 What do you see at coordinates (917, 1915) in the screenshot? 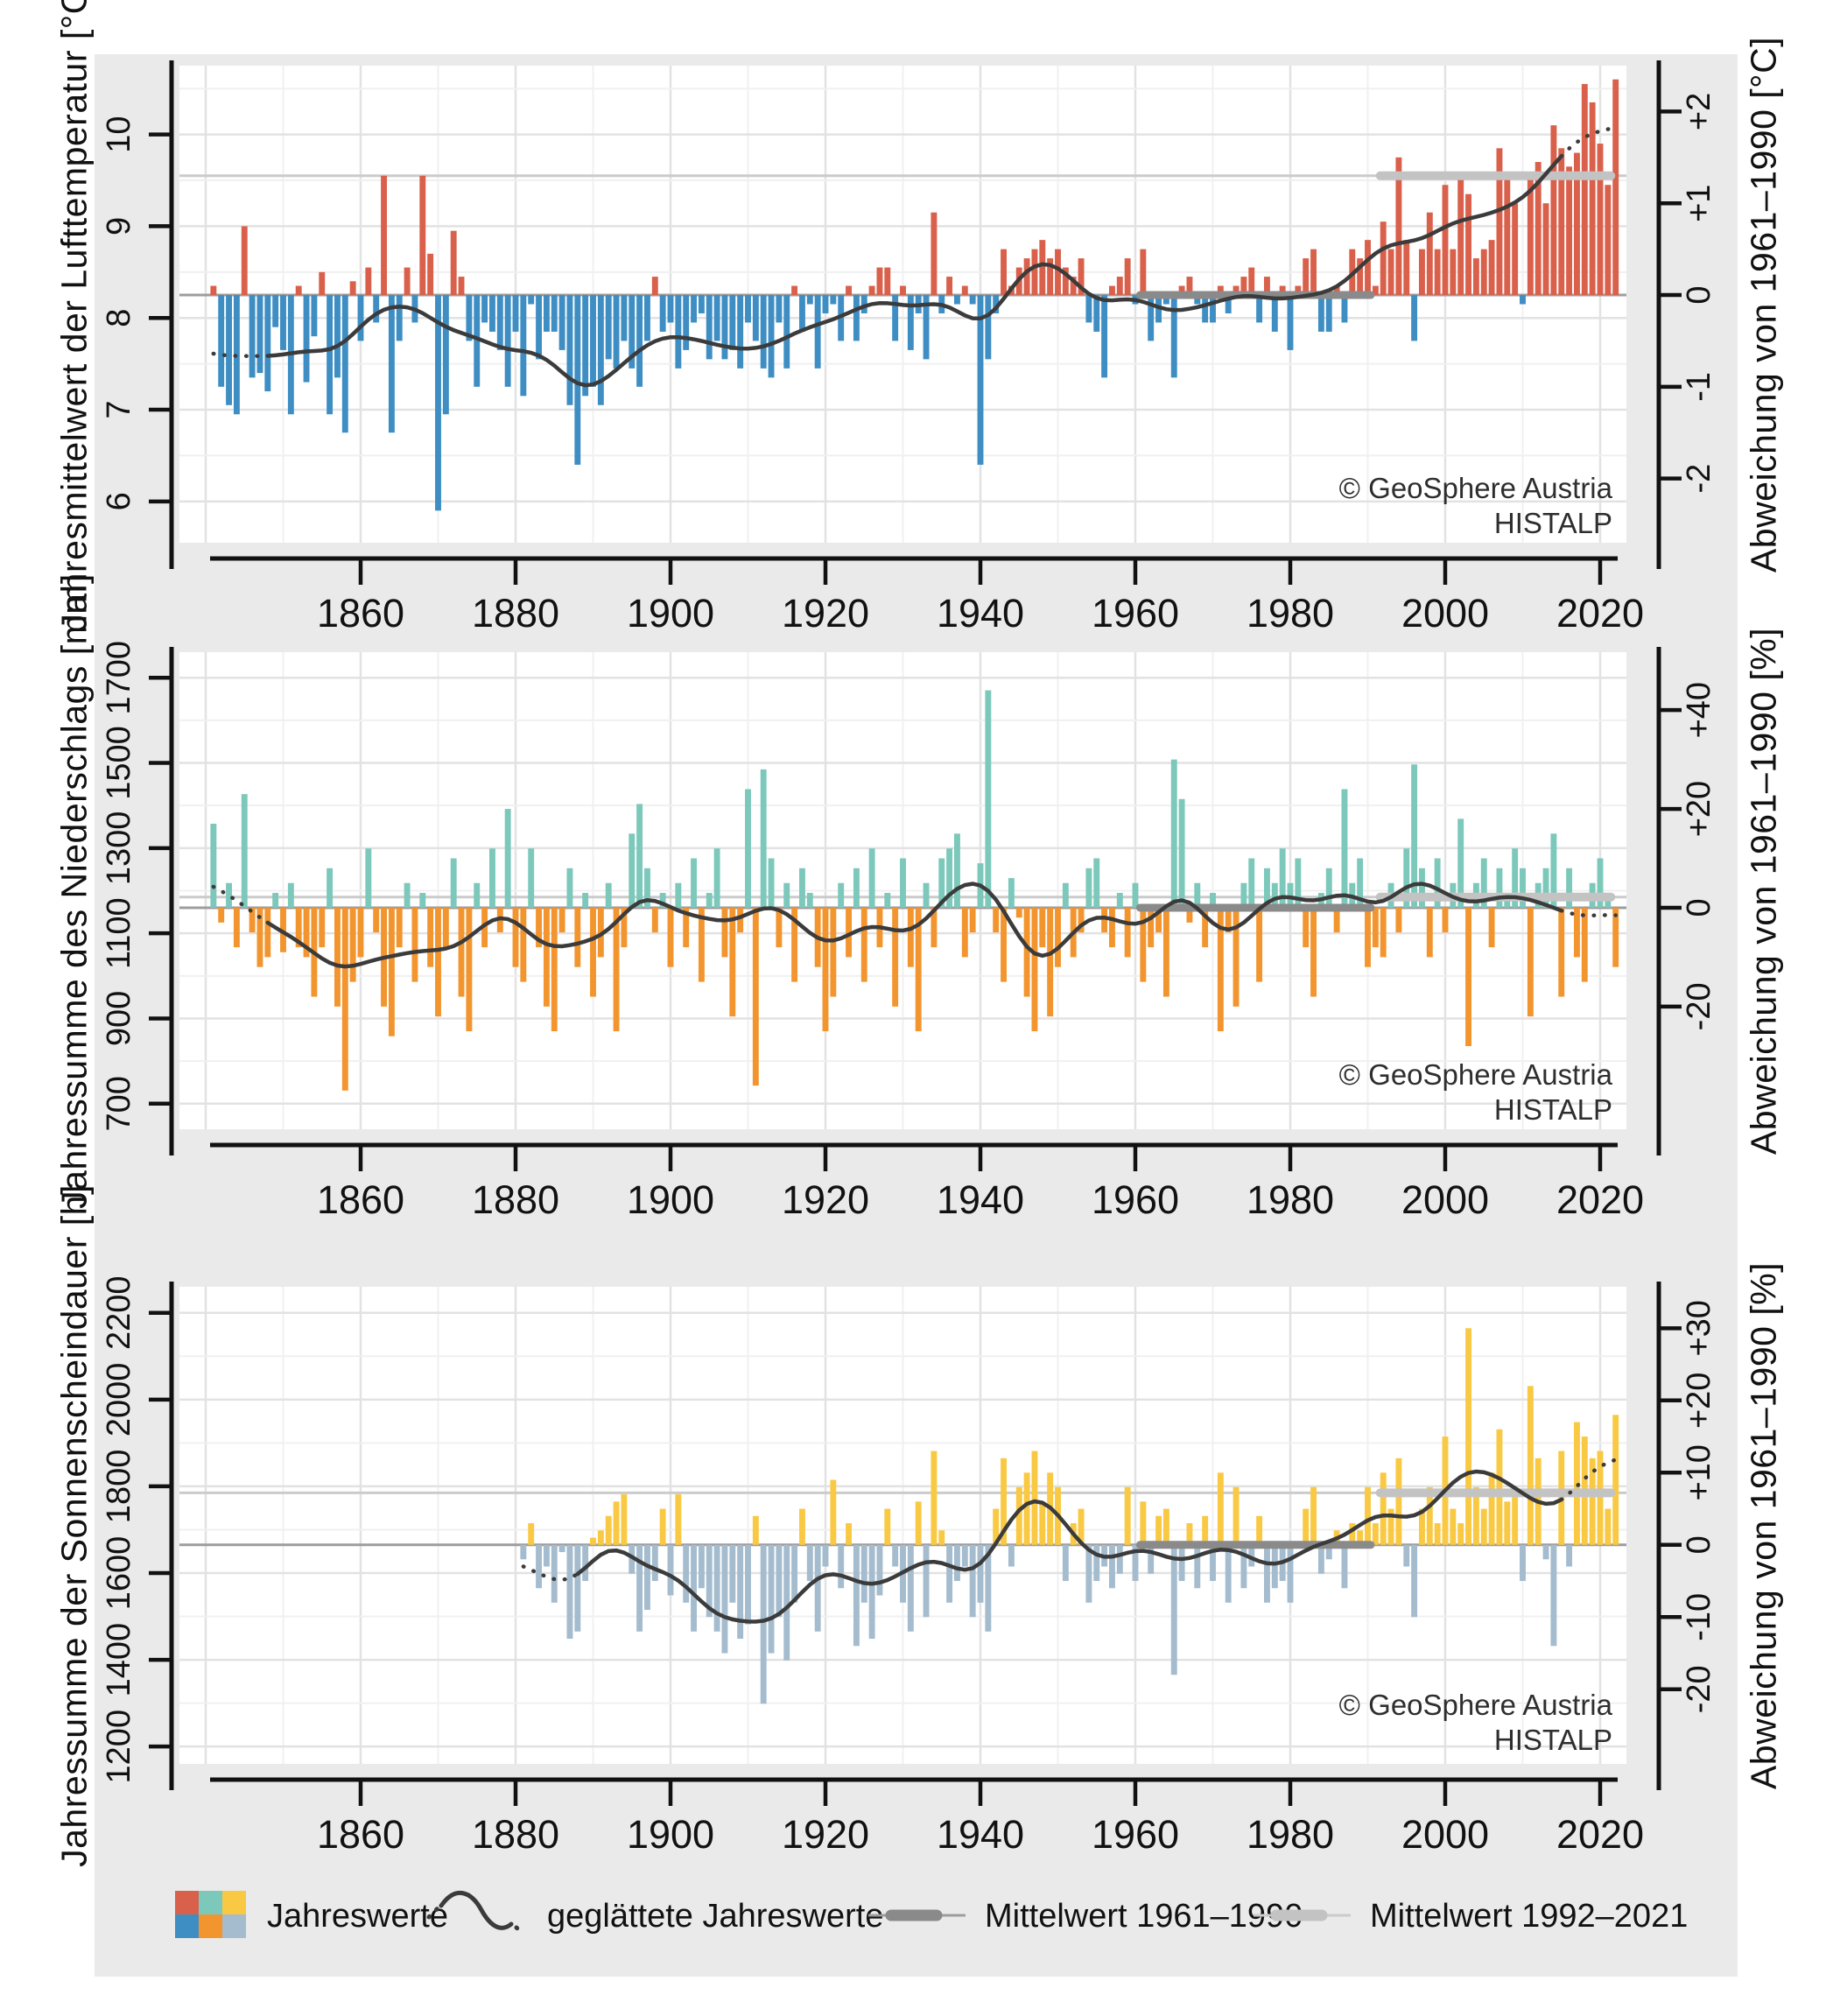
I see `legend-mean6190-icon` at bounding box center [917, 1915].